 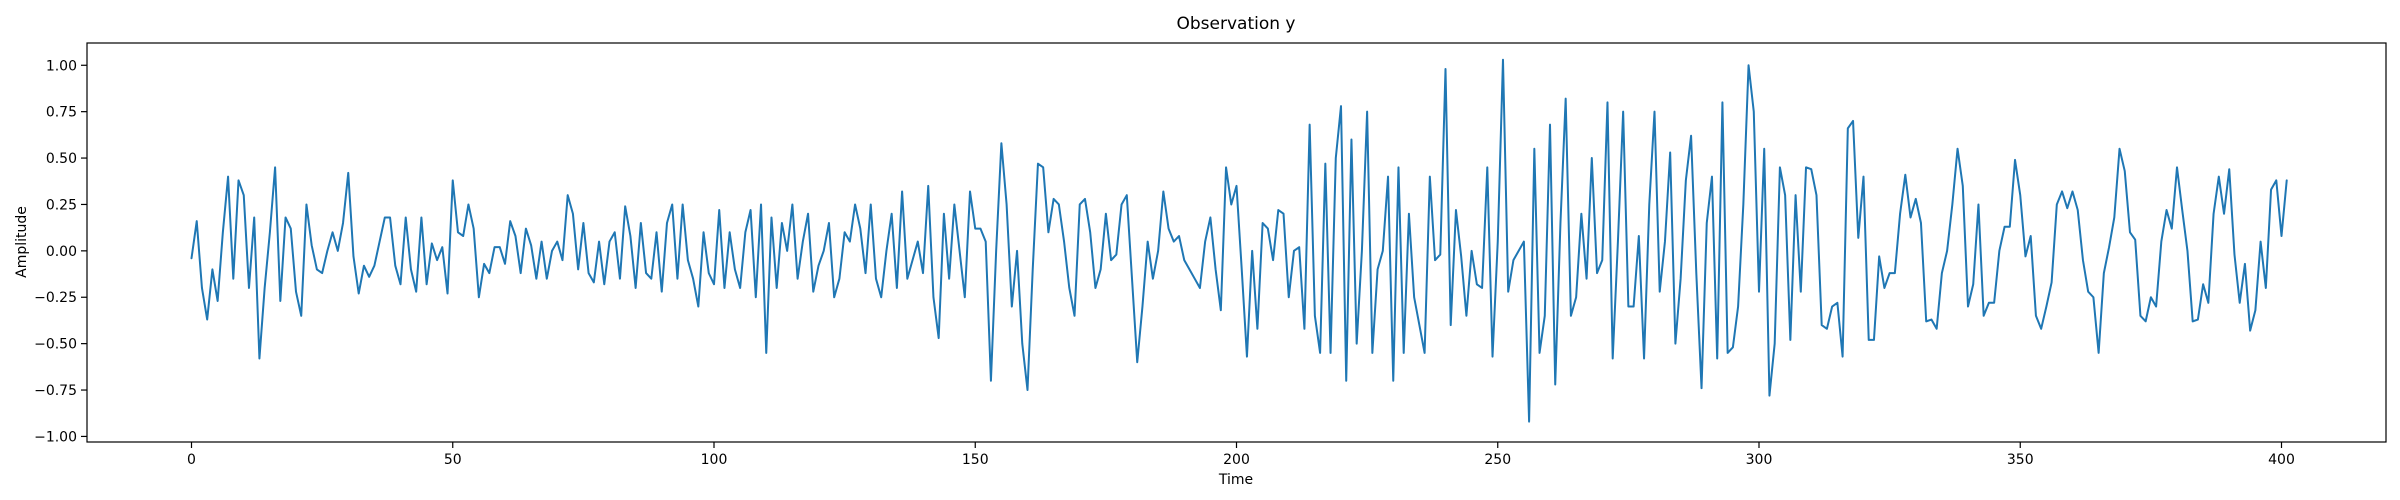 I want to click on x-tick-label: 0, so click(x=191, y=460).